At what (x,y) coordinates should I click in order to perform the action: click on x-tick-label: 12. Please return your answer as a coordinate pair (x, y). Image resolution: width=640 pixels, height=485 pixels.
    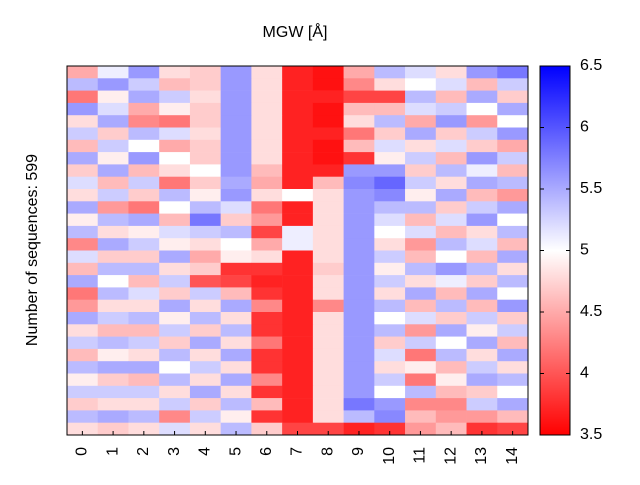
    Looking at the image, I should click on (450, 456).